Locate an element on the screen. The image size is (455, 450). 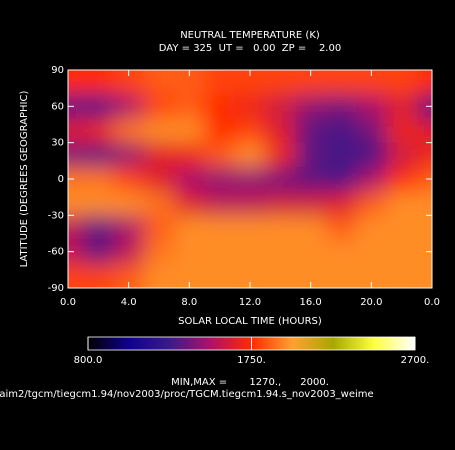
y-tick-label: 30 is located at coordinates (57, 143).